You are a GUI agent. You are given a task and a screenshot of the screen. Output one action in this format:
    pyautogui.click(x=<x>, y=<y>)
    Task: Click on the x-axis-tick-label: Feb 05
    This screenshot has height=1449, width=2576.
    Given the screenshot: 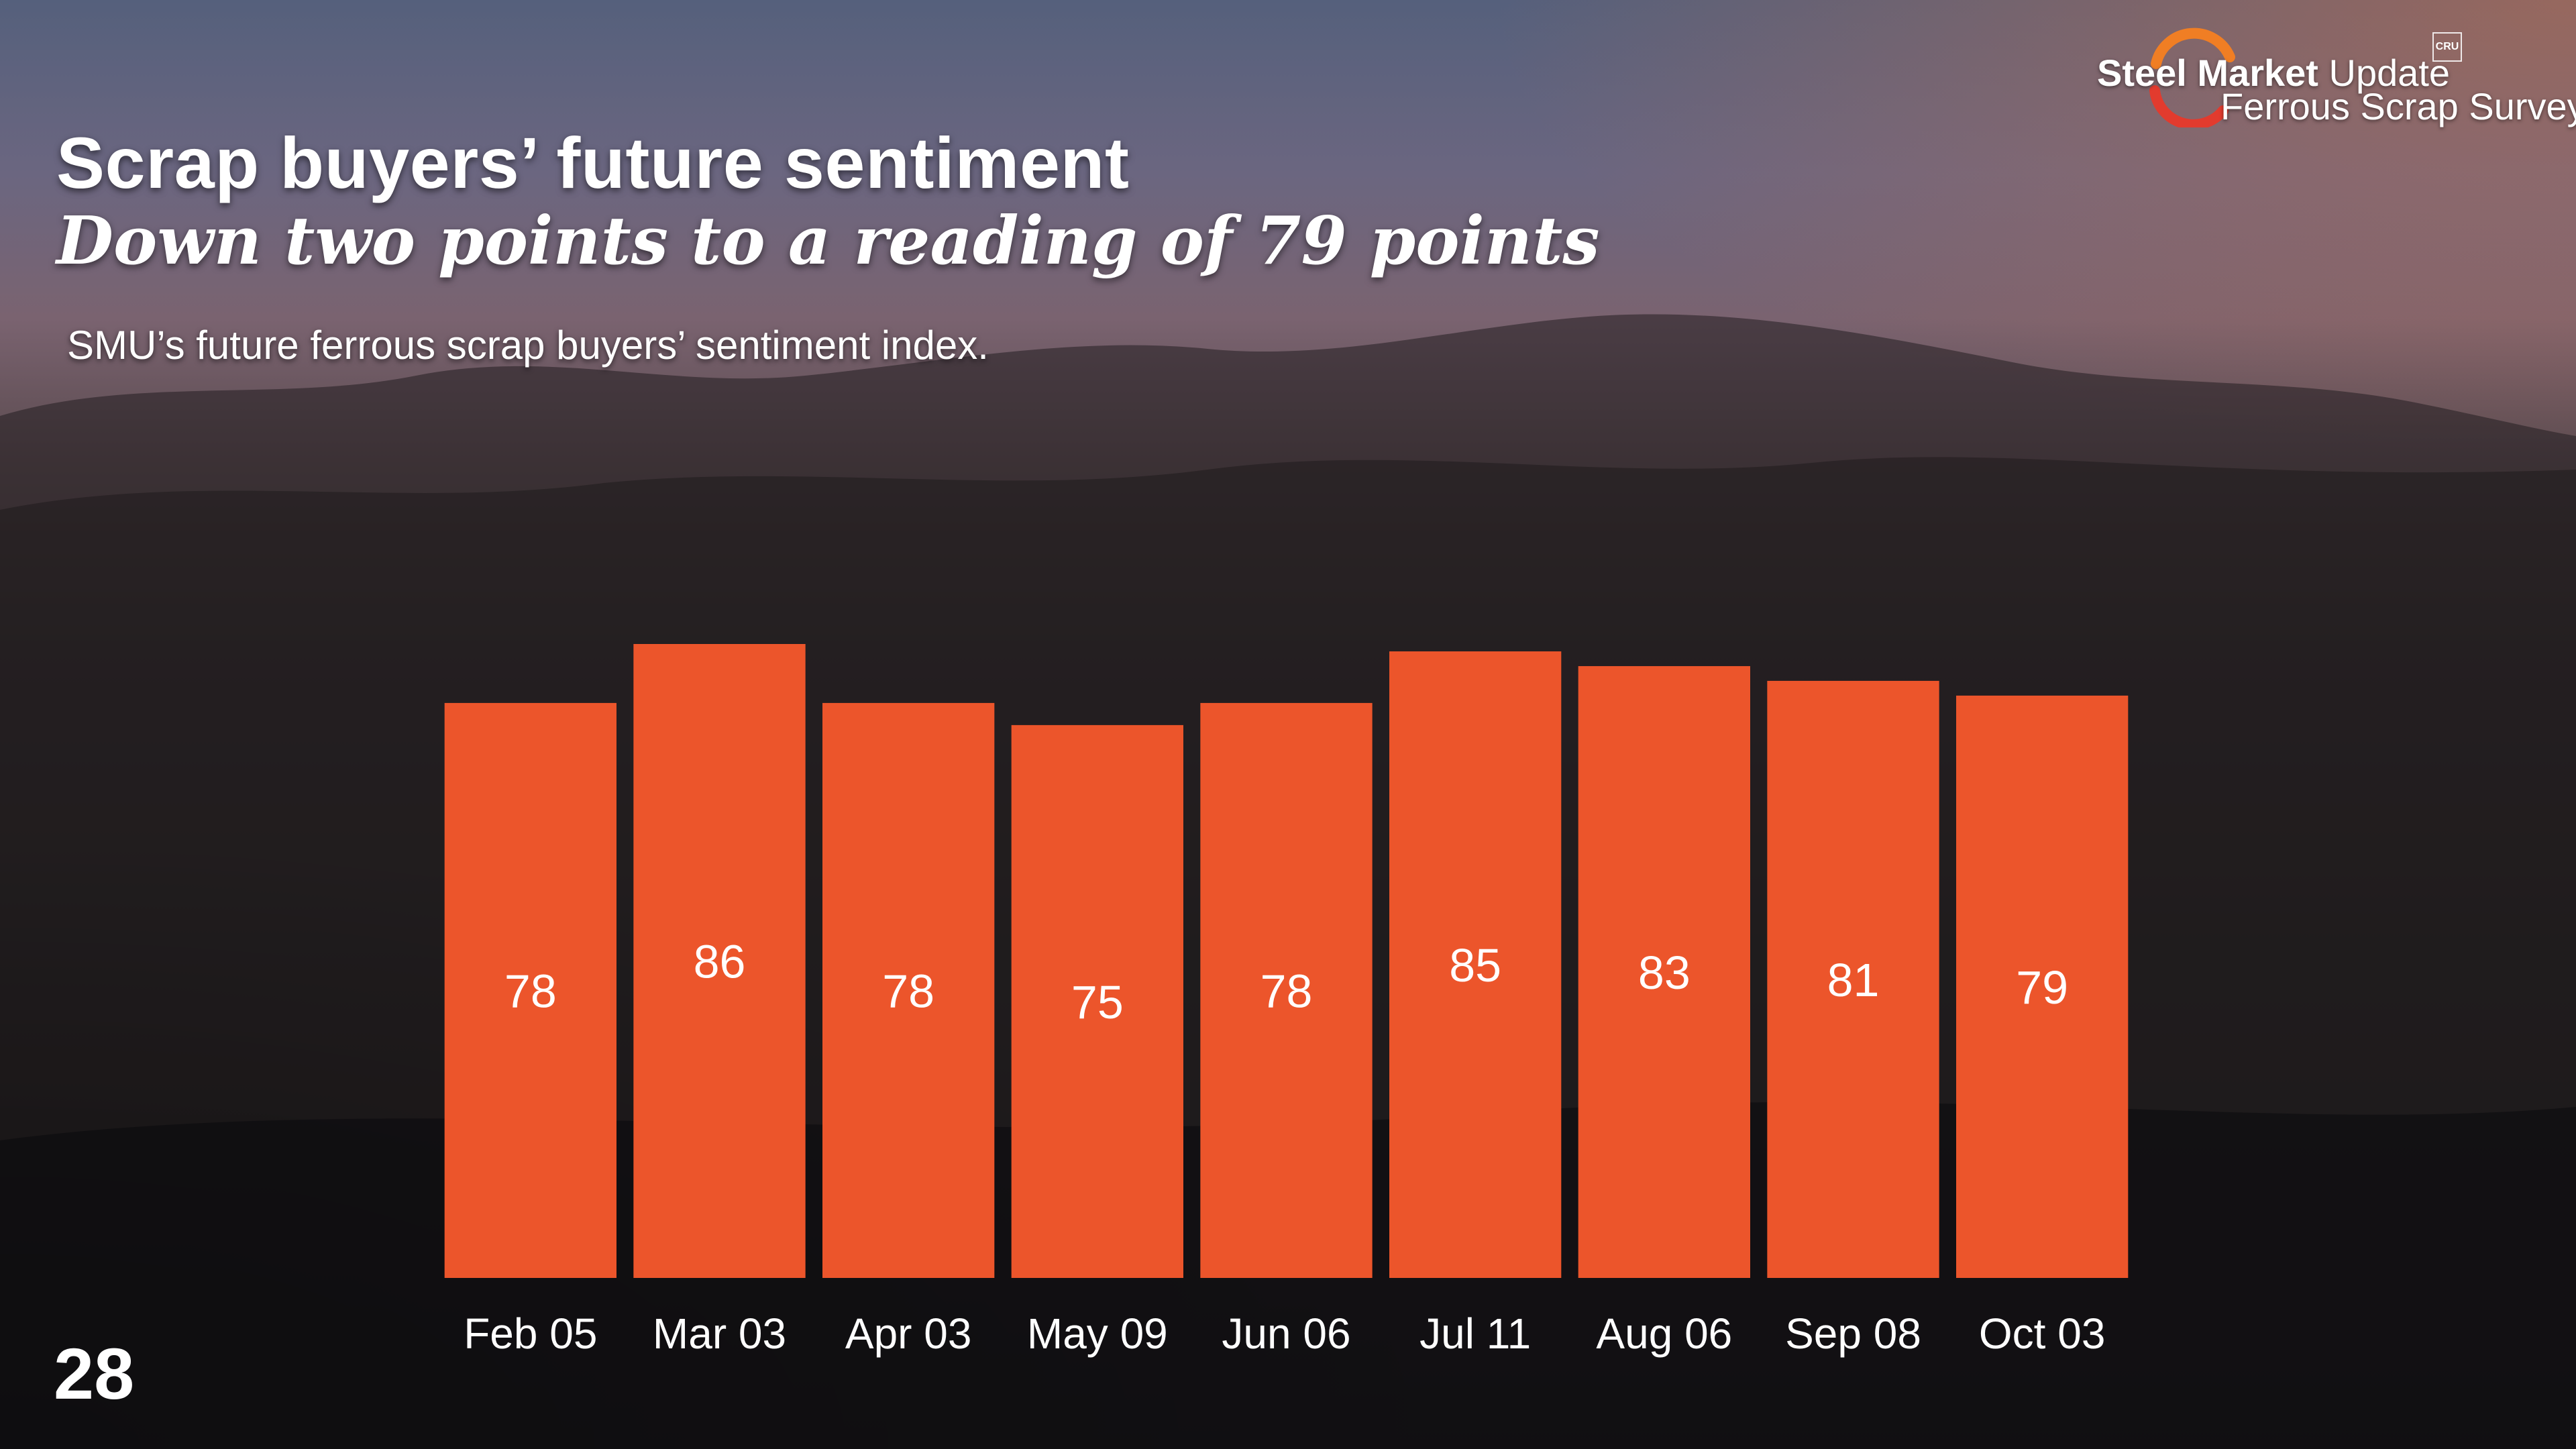 What is the action you would take?
    pyautogui.click(x=530, y=1333)
    